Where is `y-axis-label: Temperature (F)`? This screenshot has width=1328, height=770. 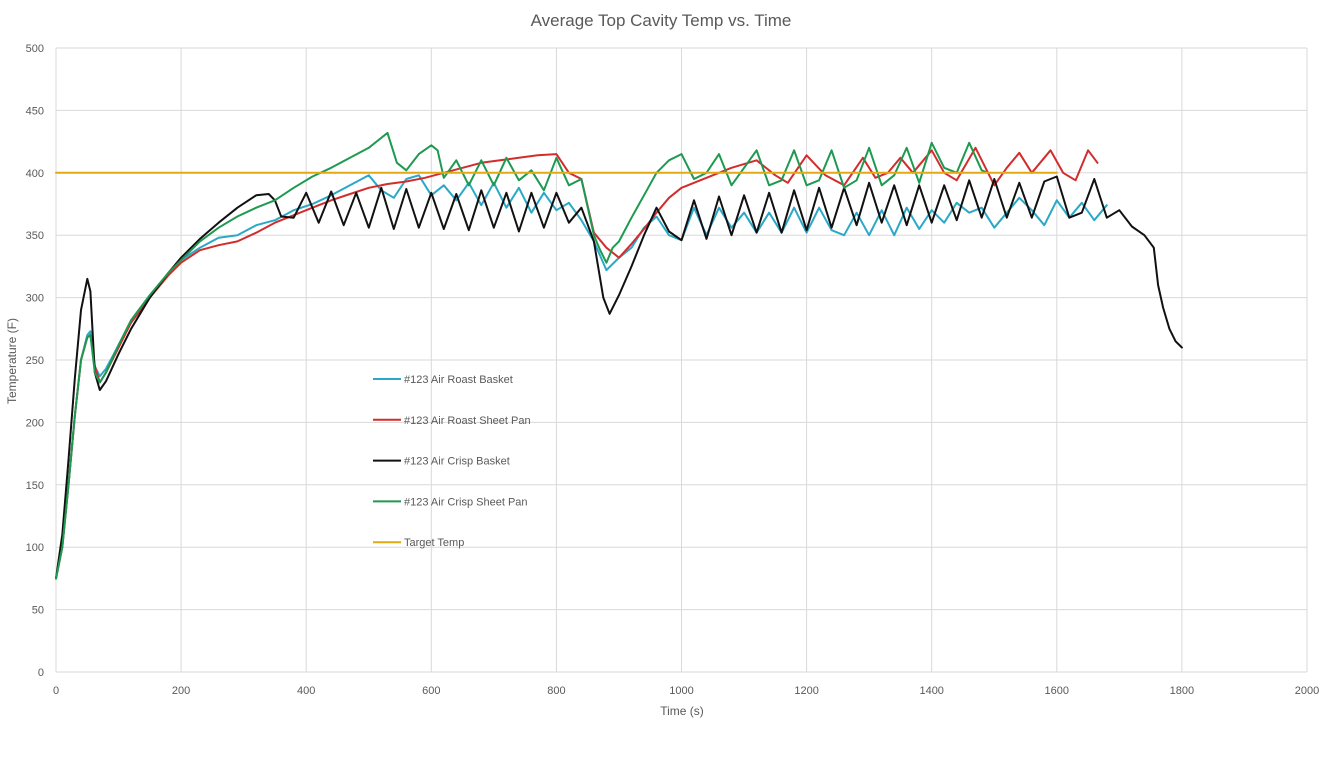 y-axis-label: Temperature (F) is located at coordinates (12, 361).